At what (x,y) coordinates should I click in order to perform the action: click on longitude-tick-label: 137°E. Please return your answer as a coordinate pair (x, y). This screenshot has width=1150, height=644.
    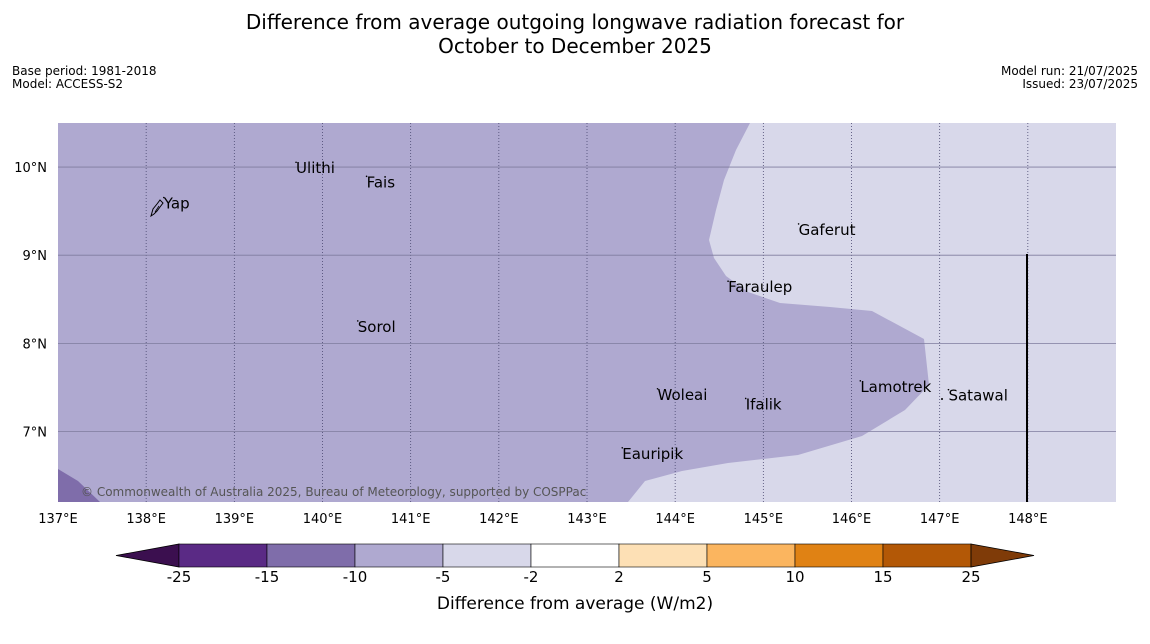
    Looking at the image, I should click on (58, 519).